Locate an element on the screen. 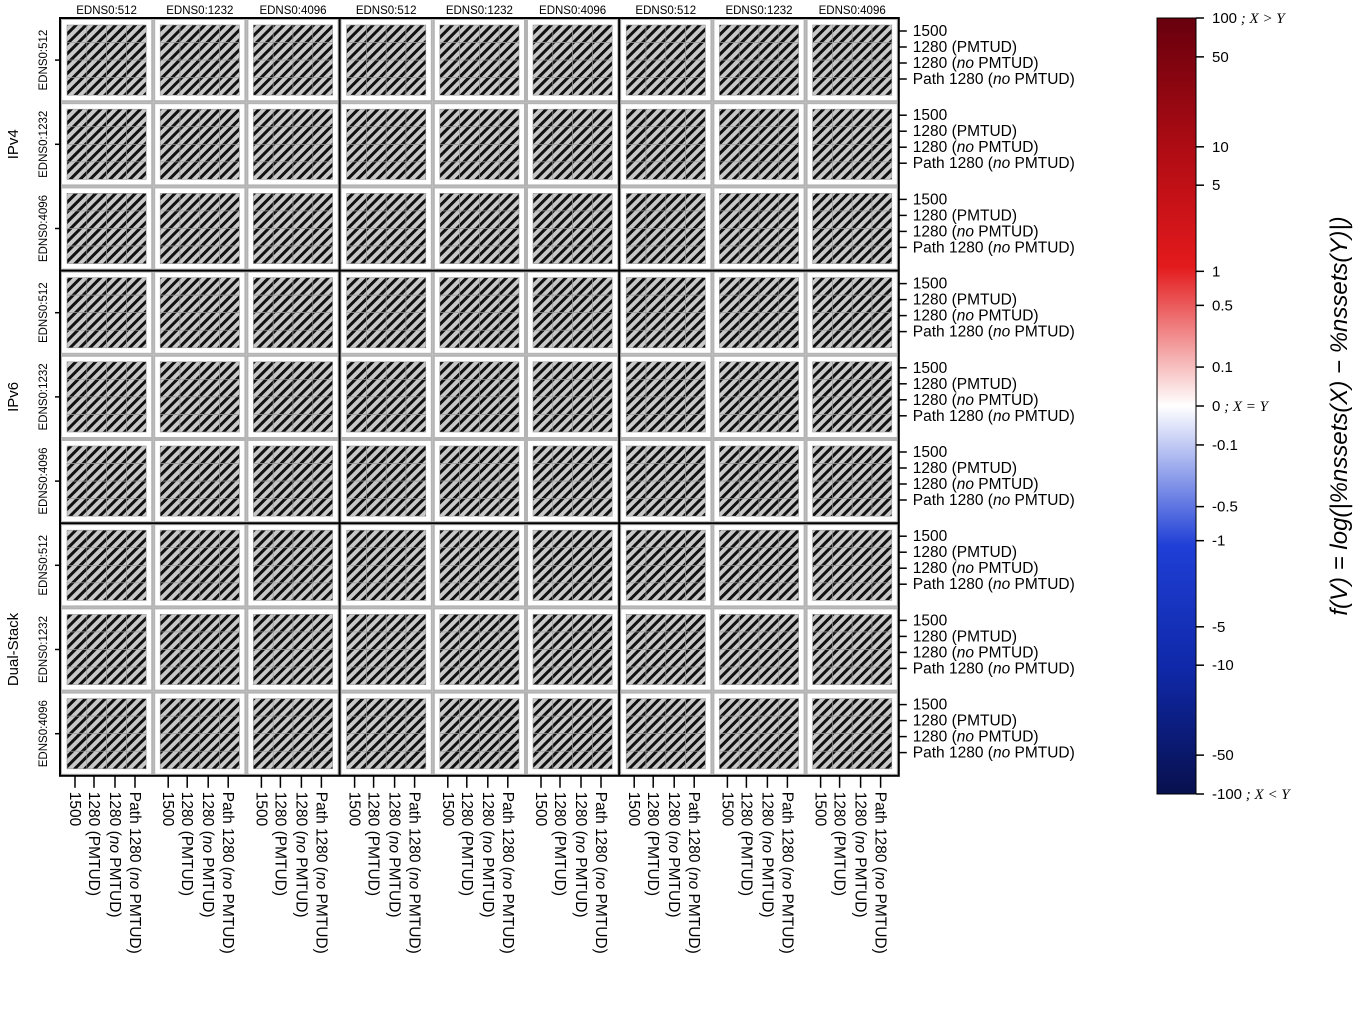 This screenshot has height=1010, width=1361. colorbar-tick-label: -10 is located at coordinates (1223, 665).